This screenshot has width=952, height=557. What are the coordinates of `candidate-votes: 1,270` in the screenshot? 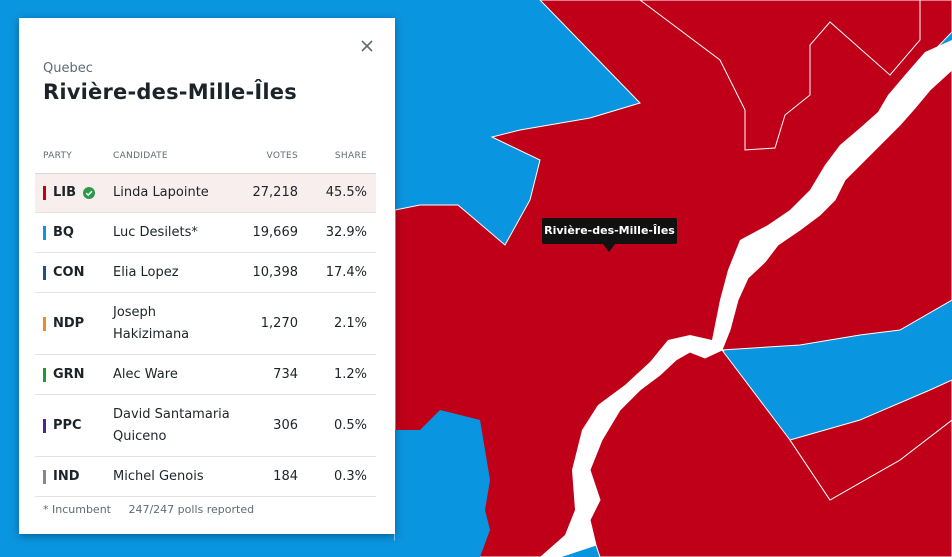 It's located at (279, 323).